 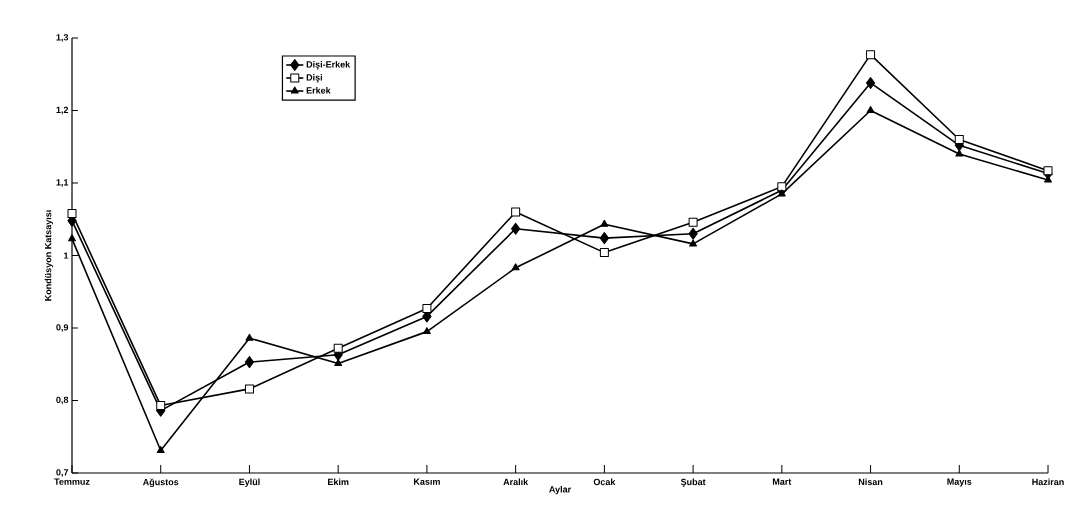 What do you see at coordinates (693, 482) in the screenshot?
I see `x-tick-label: Şubat` at bounding box center [693, 482].